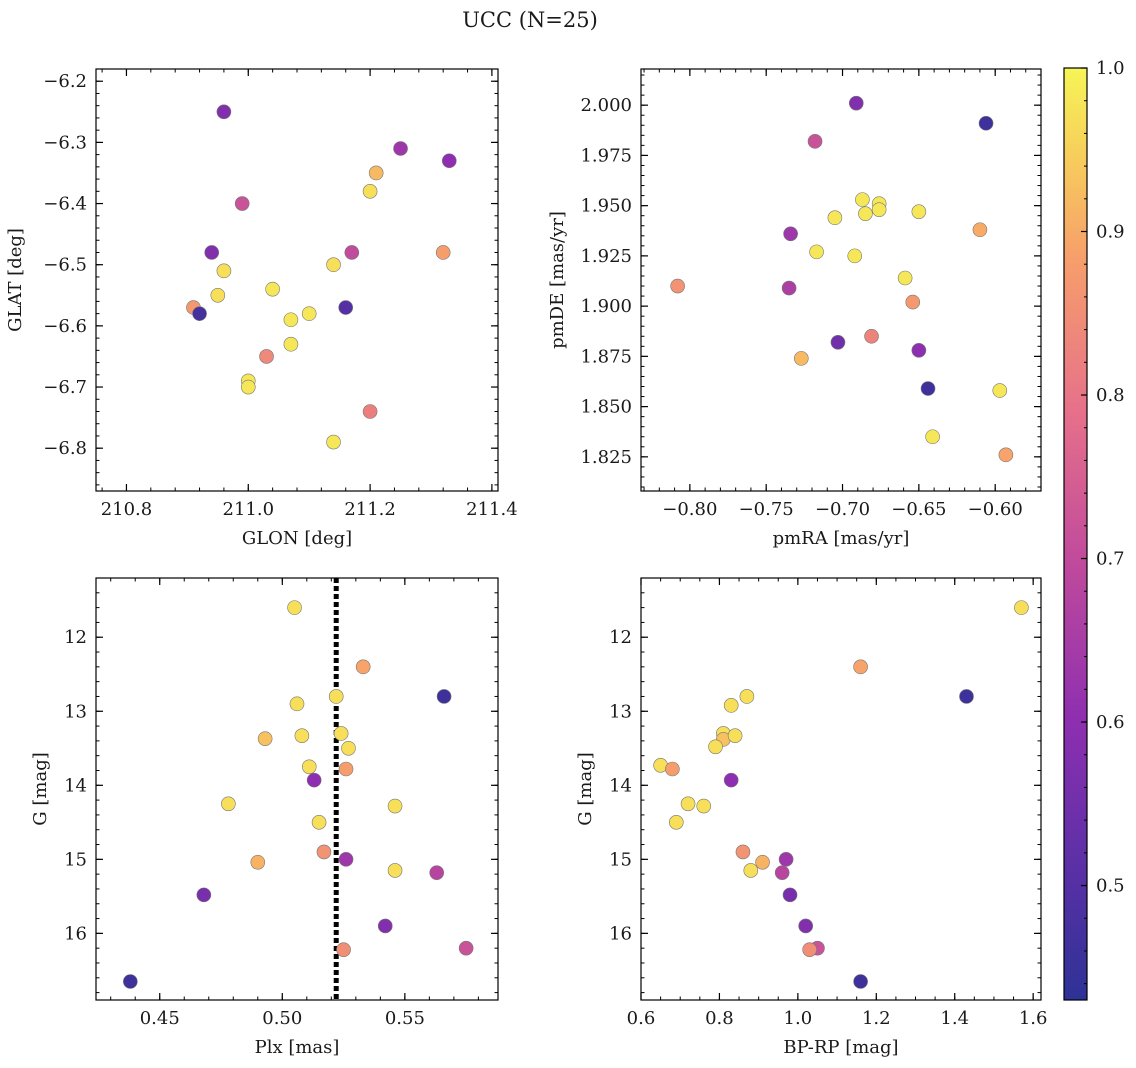 The image size is (1136, 1068). Describe the element at coordinates (75, 785) in the screenshot. I see `y-tick-label: 14` at that location.